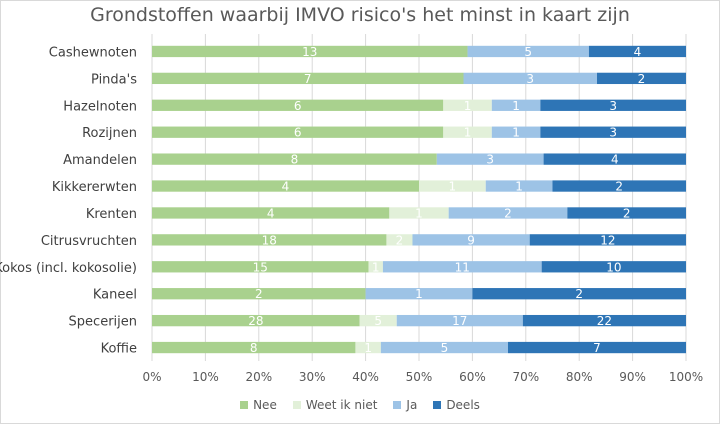 Image resolution: width=720 pixels, height=424 pixels. I want to click on category-label: Amandelen, so click(100, 160).